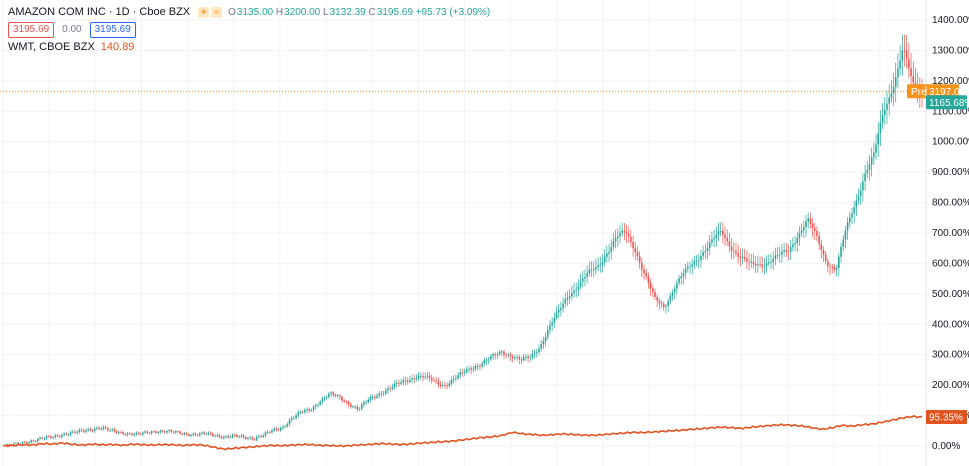  What do you see at coordinates (204, 12) in the screenshot?
I see `sun-icon: ☀` at bounding box center [204, 12].